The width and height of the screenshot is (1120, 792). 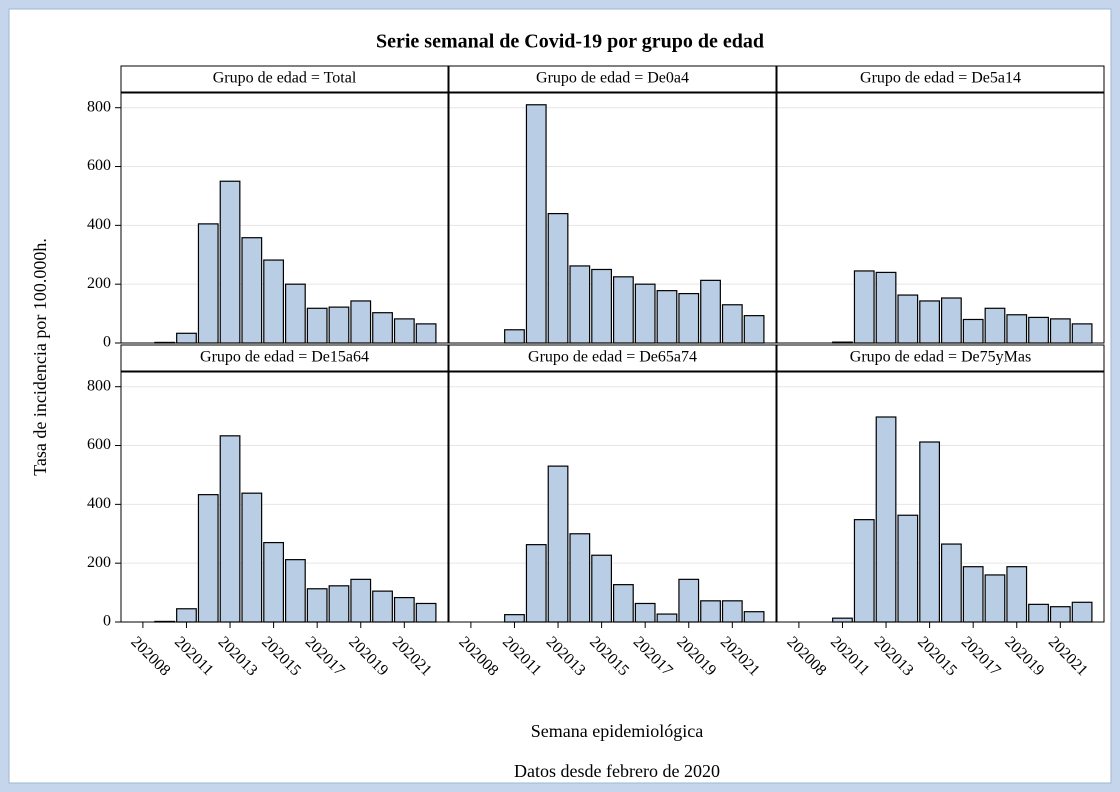 I want to click on panel-title: Grupo de edad = De15a64, so click(x=284, y=357).